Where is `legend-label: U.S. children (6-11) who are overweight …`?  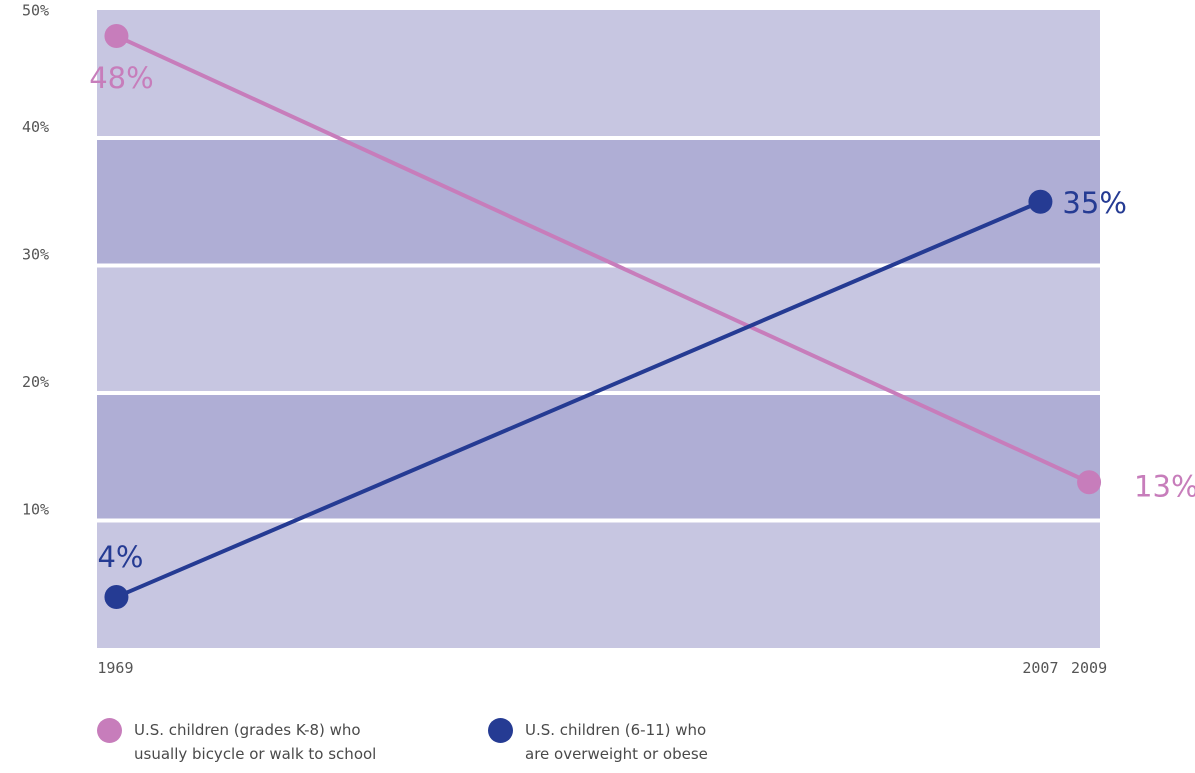 legend-label: U.S. children (6-11) who are overweight … is located at coordinates (690, 742).